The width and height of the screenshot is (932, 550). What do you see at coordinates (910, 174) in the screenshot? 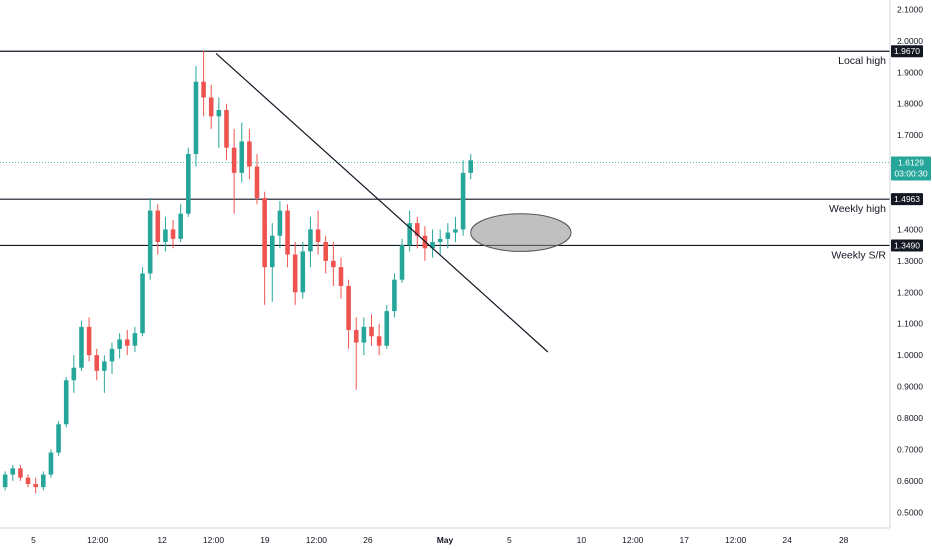
I see `countdown-text: 03:00:30` at bounding box center [910, 174].